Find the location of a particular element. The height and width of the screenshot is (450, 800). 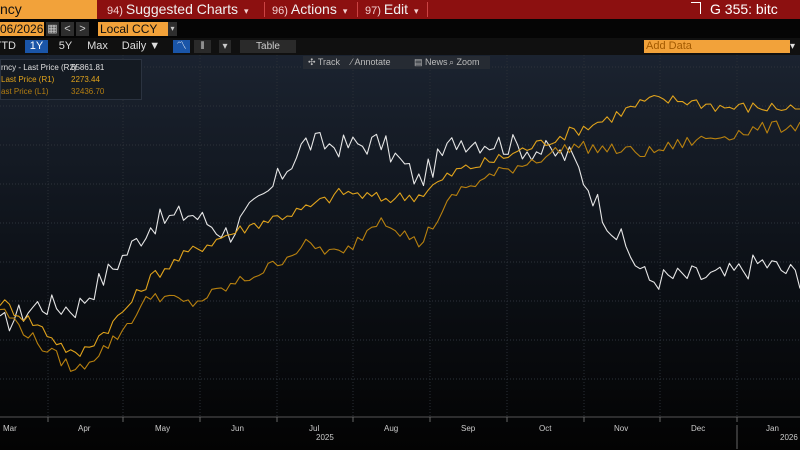

add-data-placeholder: Add Data is located at coordinates (669, 46).